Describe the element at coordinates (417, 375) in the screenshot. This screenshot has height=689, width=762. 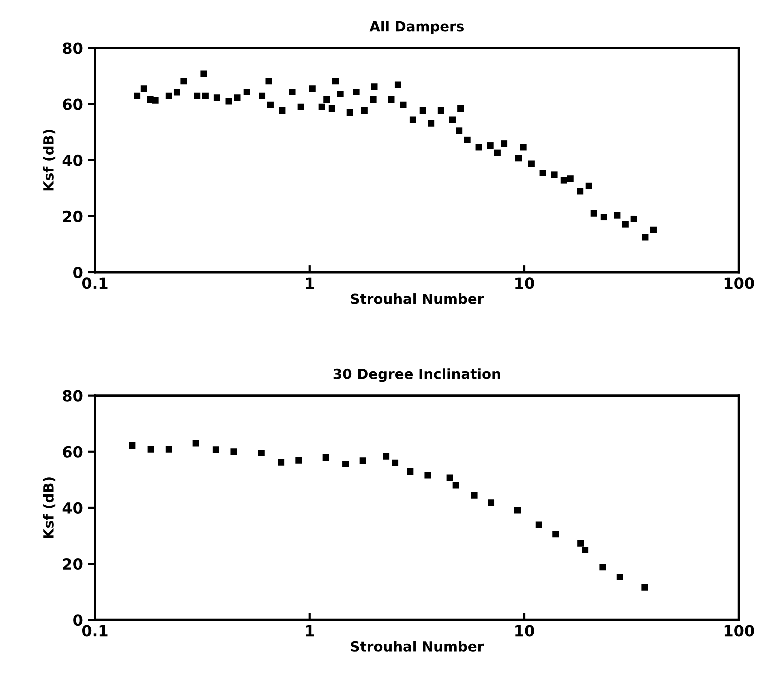
I see `chart-title: 30 Degree Inclination` at that location.